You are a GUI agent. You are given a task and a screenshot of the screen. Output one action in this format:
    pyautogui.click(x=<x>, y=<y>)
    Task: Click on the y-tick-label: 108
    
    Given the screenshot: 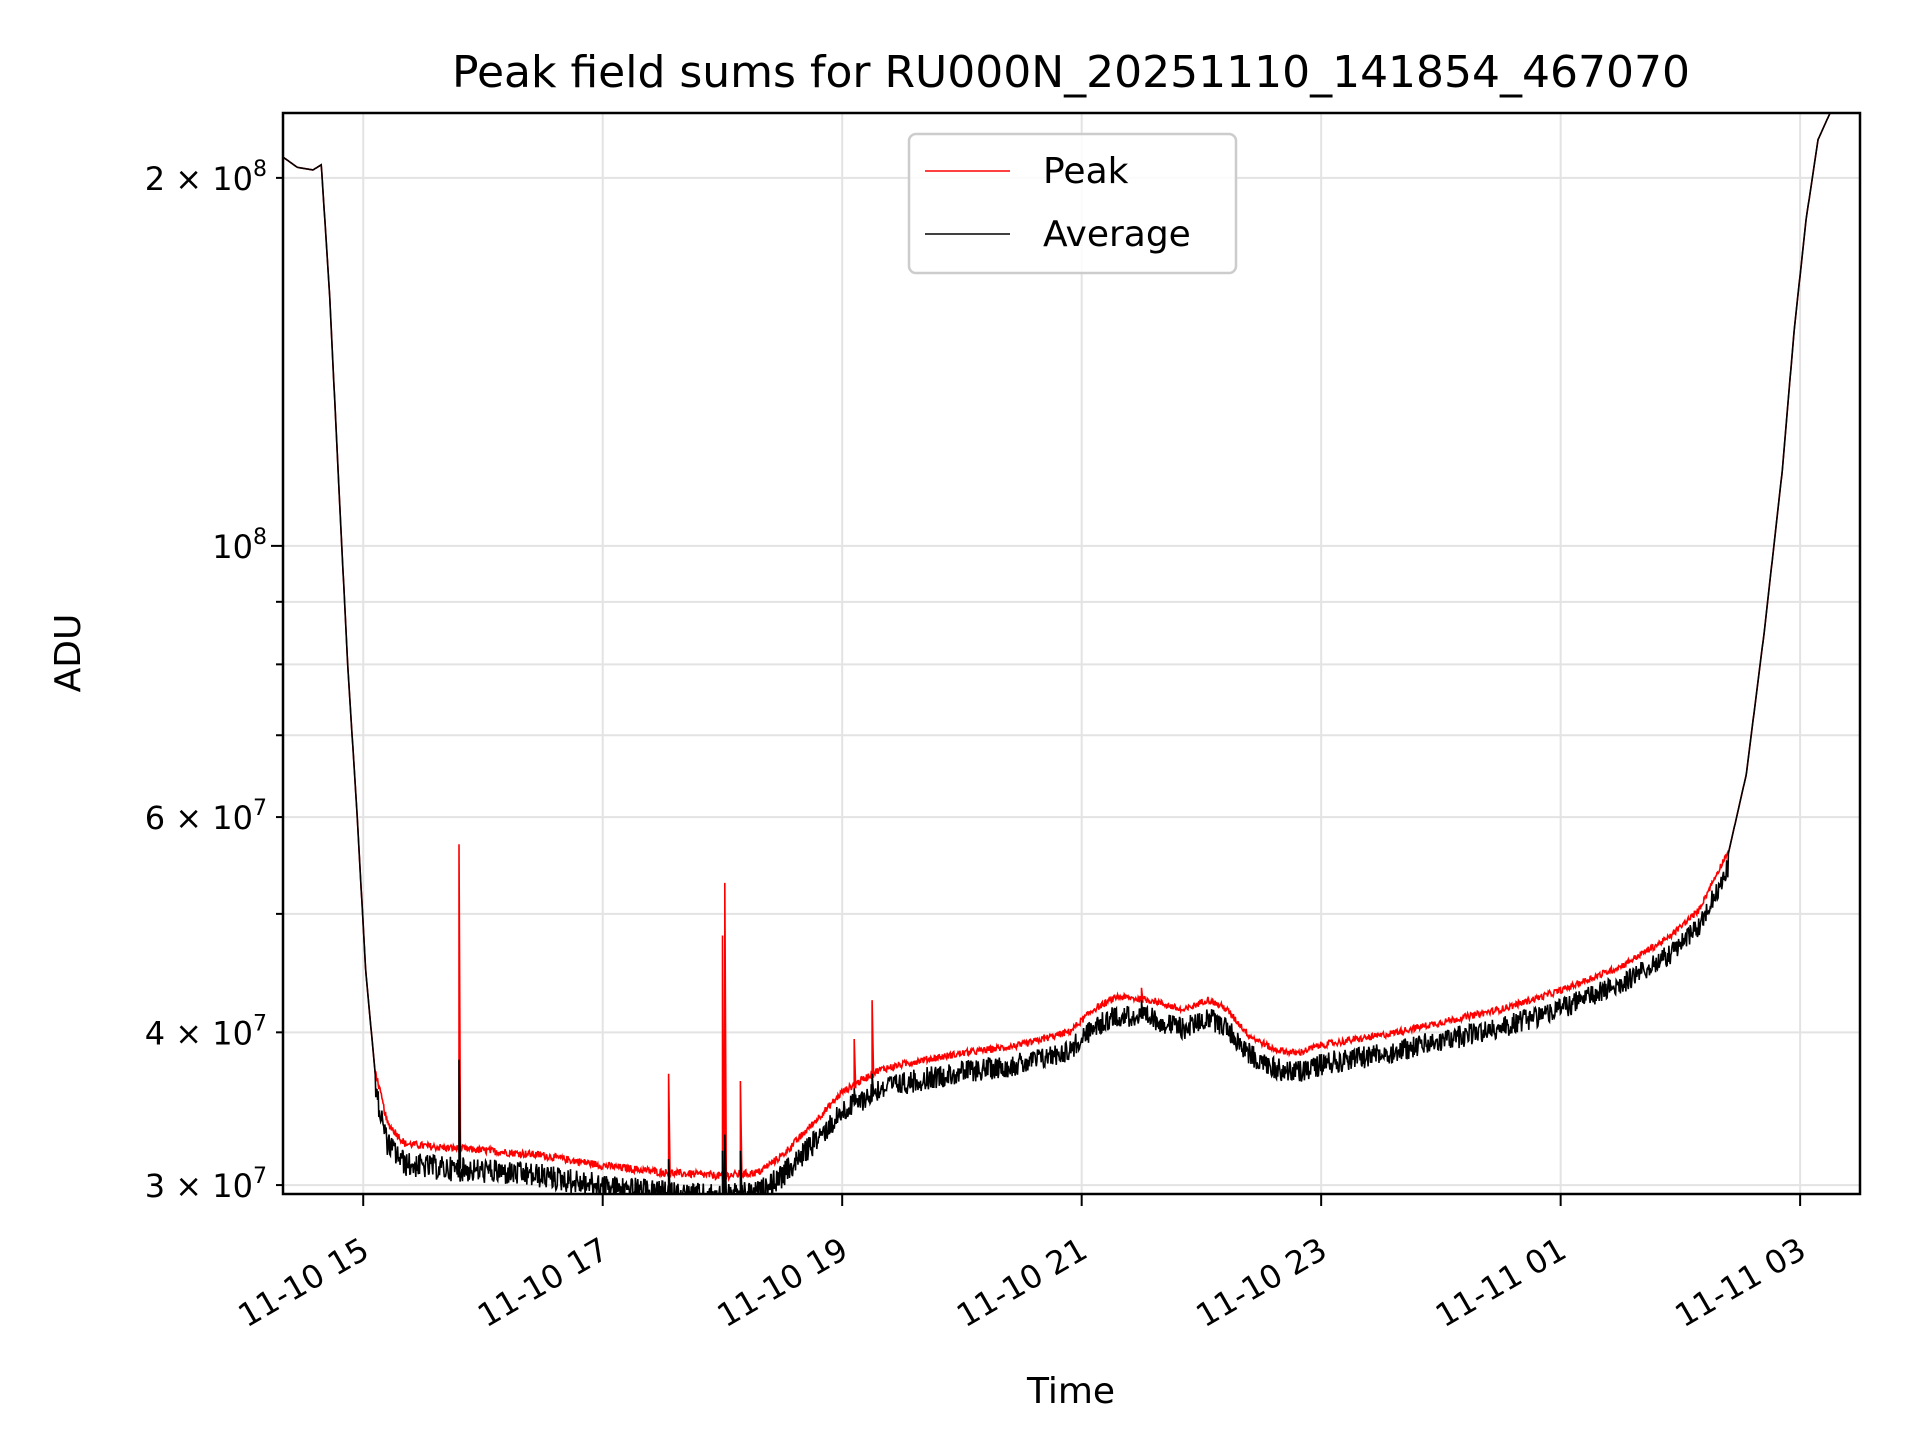 What is the action you would take?
    pyautogui.click(x=239, y=545)
    